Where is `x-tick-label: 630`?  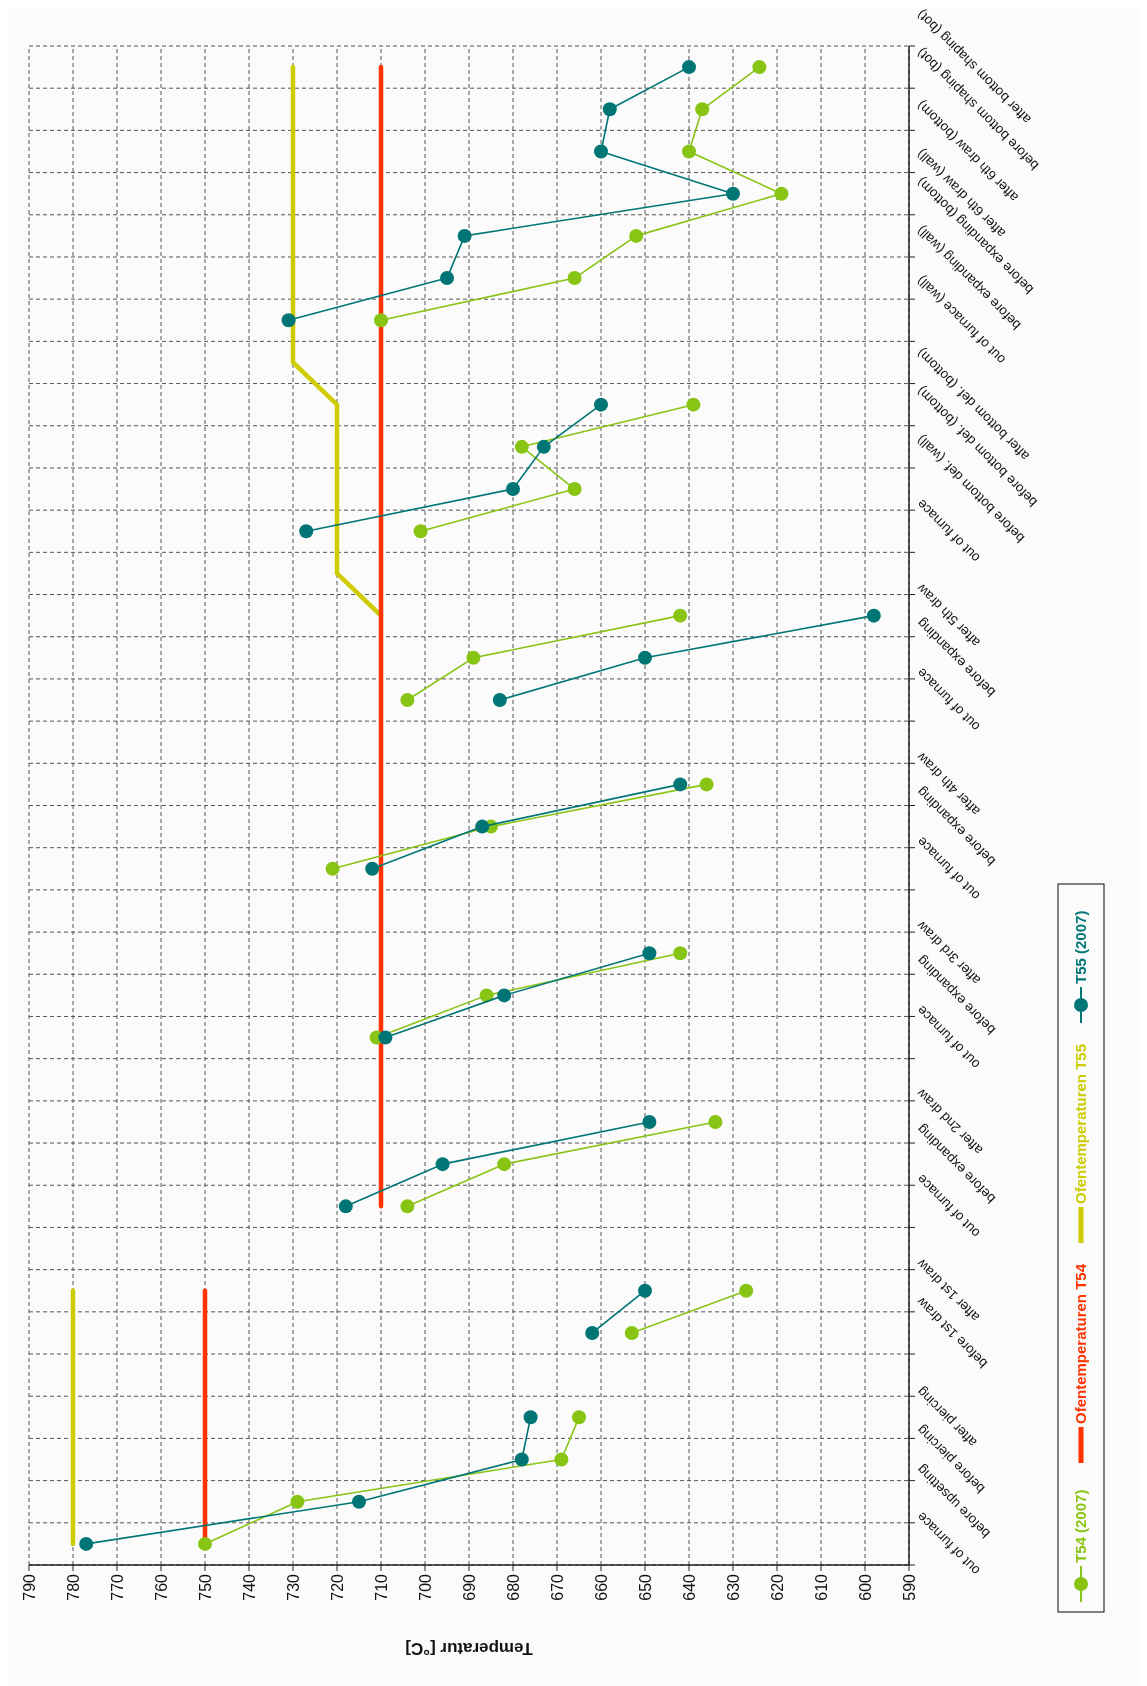
x-tick-label: 630 is located at coordinates (733, 1587).